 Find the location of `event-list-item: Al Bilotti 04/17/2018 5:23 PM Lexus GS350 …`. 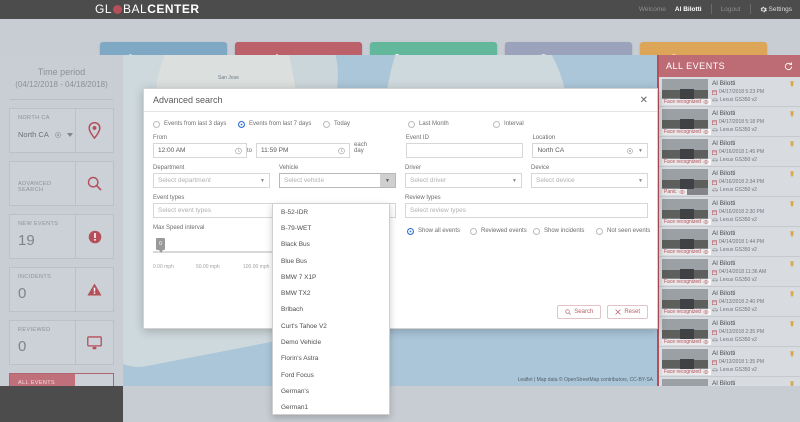

event-list-item: Al Bilotti 04/17/2018 5:23 PM Lexus GS350 … is located at coordinates (729, 92).